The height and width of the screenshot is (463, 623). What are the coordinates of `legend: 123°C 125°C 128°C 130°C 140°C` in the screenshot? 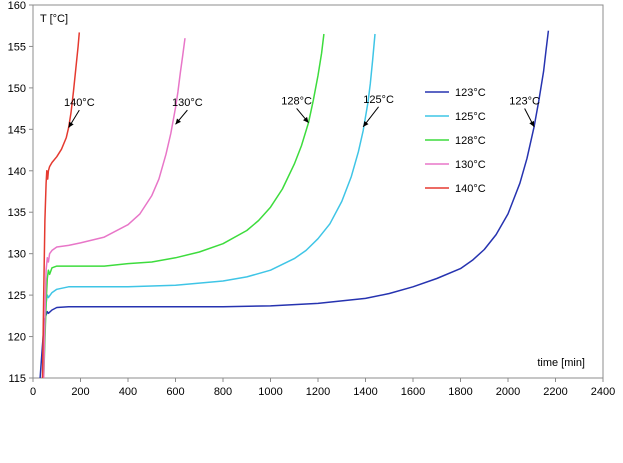 It's located at (455, 141).